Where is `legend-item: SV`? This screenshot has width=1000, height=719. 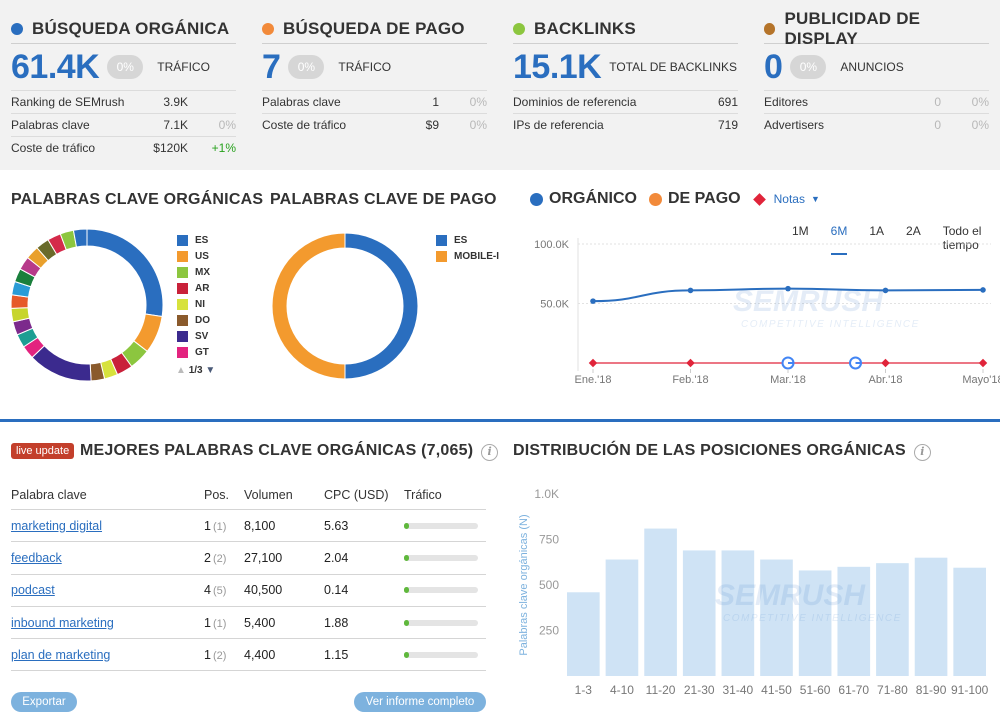 legend-item: SV is located at coordinates (193, 336).